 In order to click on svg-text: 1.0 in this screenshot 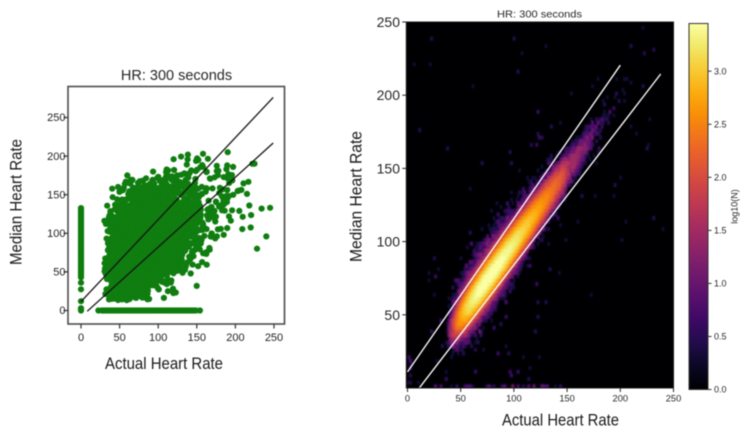, I will do `click(720, 284)`.